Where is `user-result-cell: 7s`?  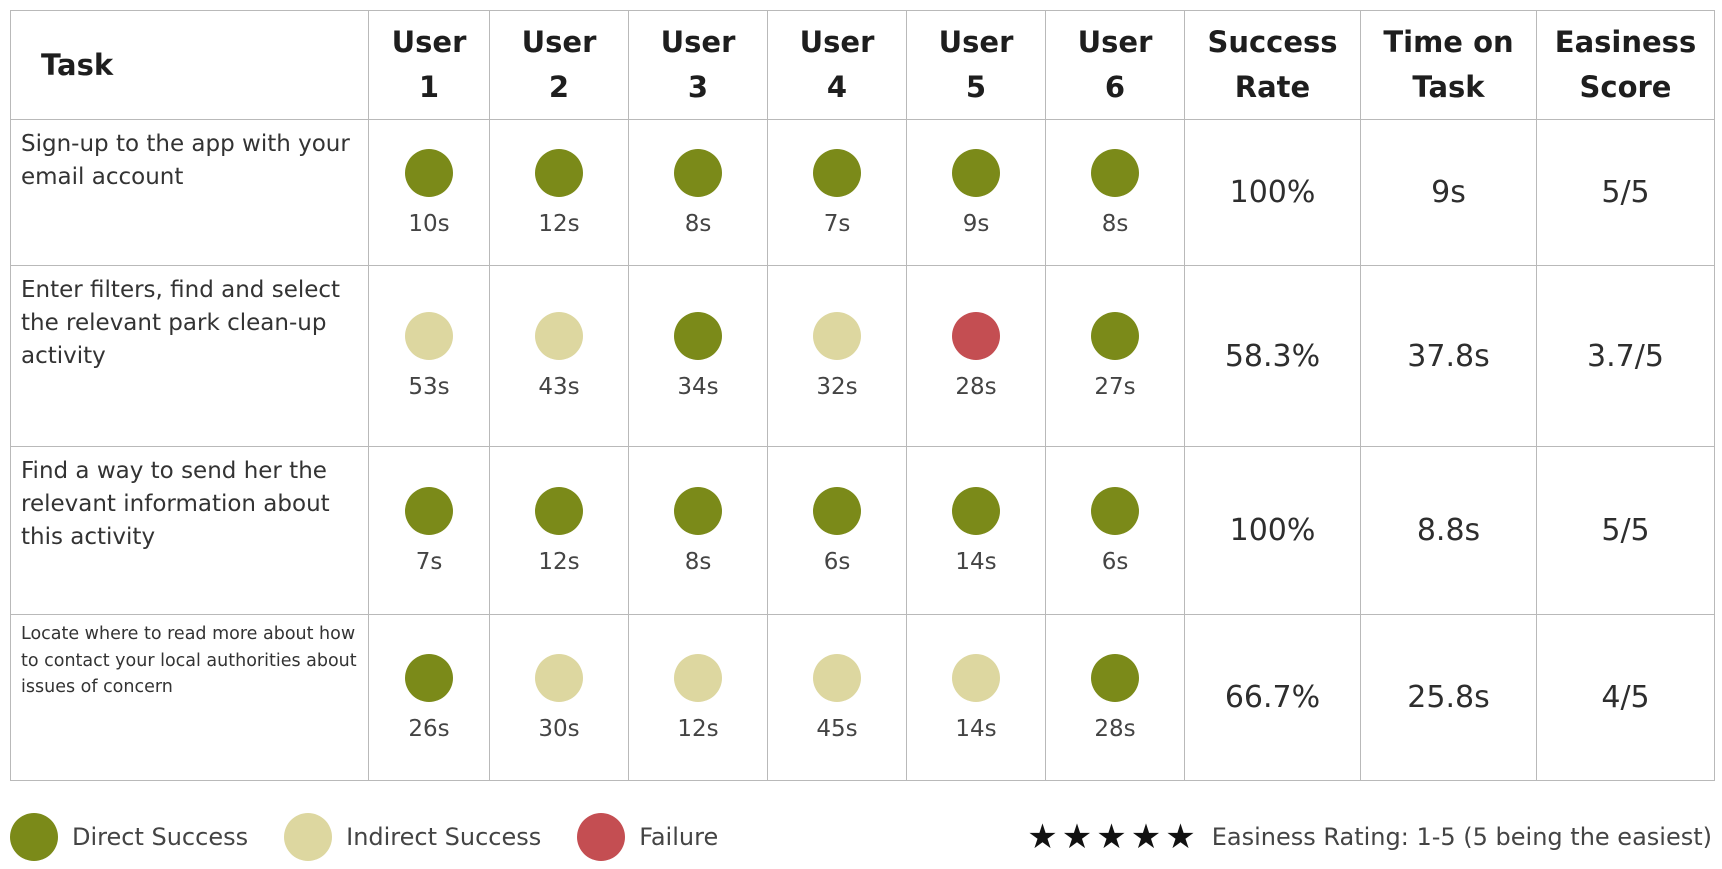
user-result-cell: 7s is located at coordinates (429, 530).